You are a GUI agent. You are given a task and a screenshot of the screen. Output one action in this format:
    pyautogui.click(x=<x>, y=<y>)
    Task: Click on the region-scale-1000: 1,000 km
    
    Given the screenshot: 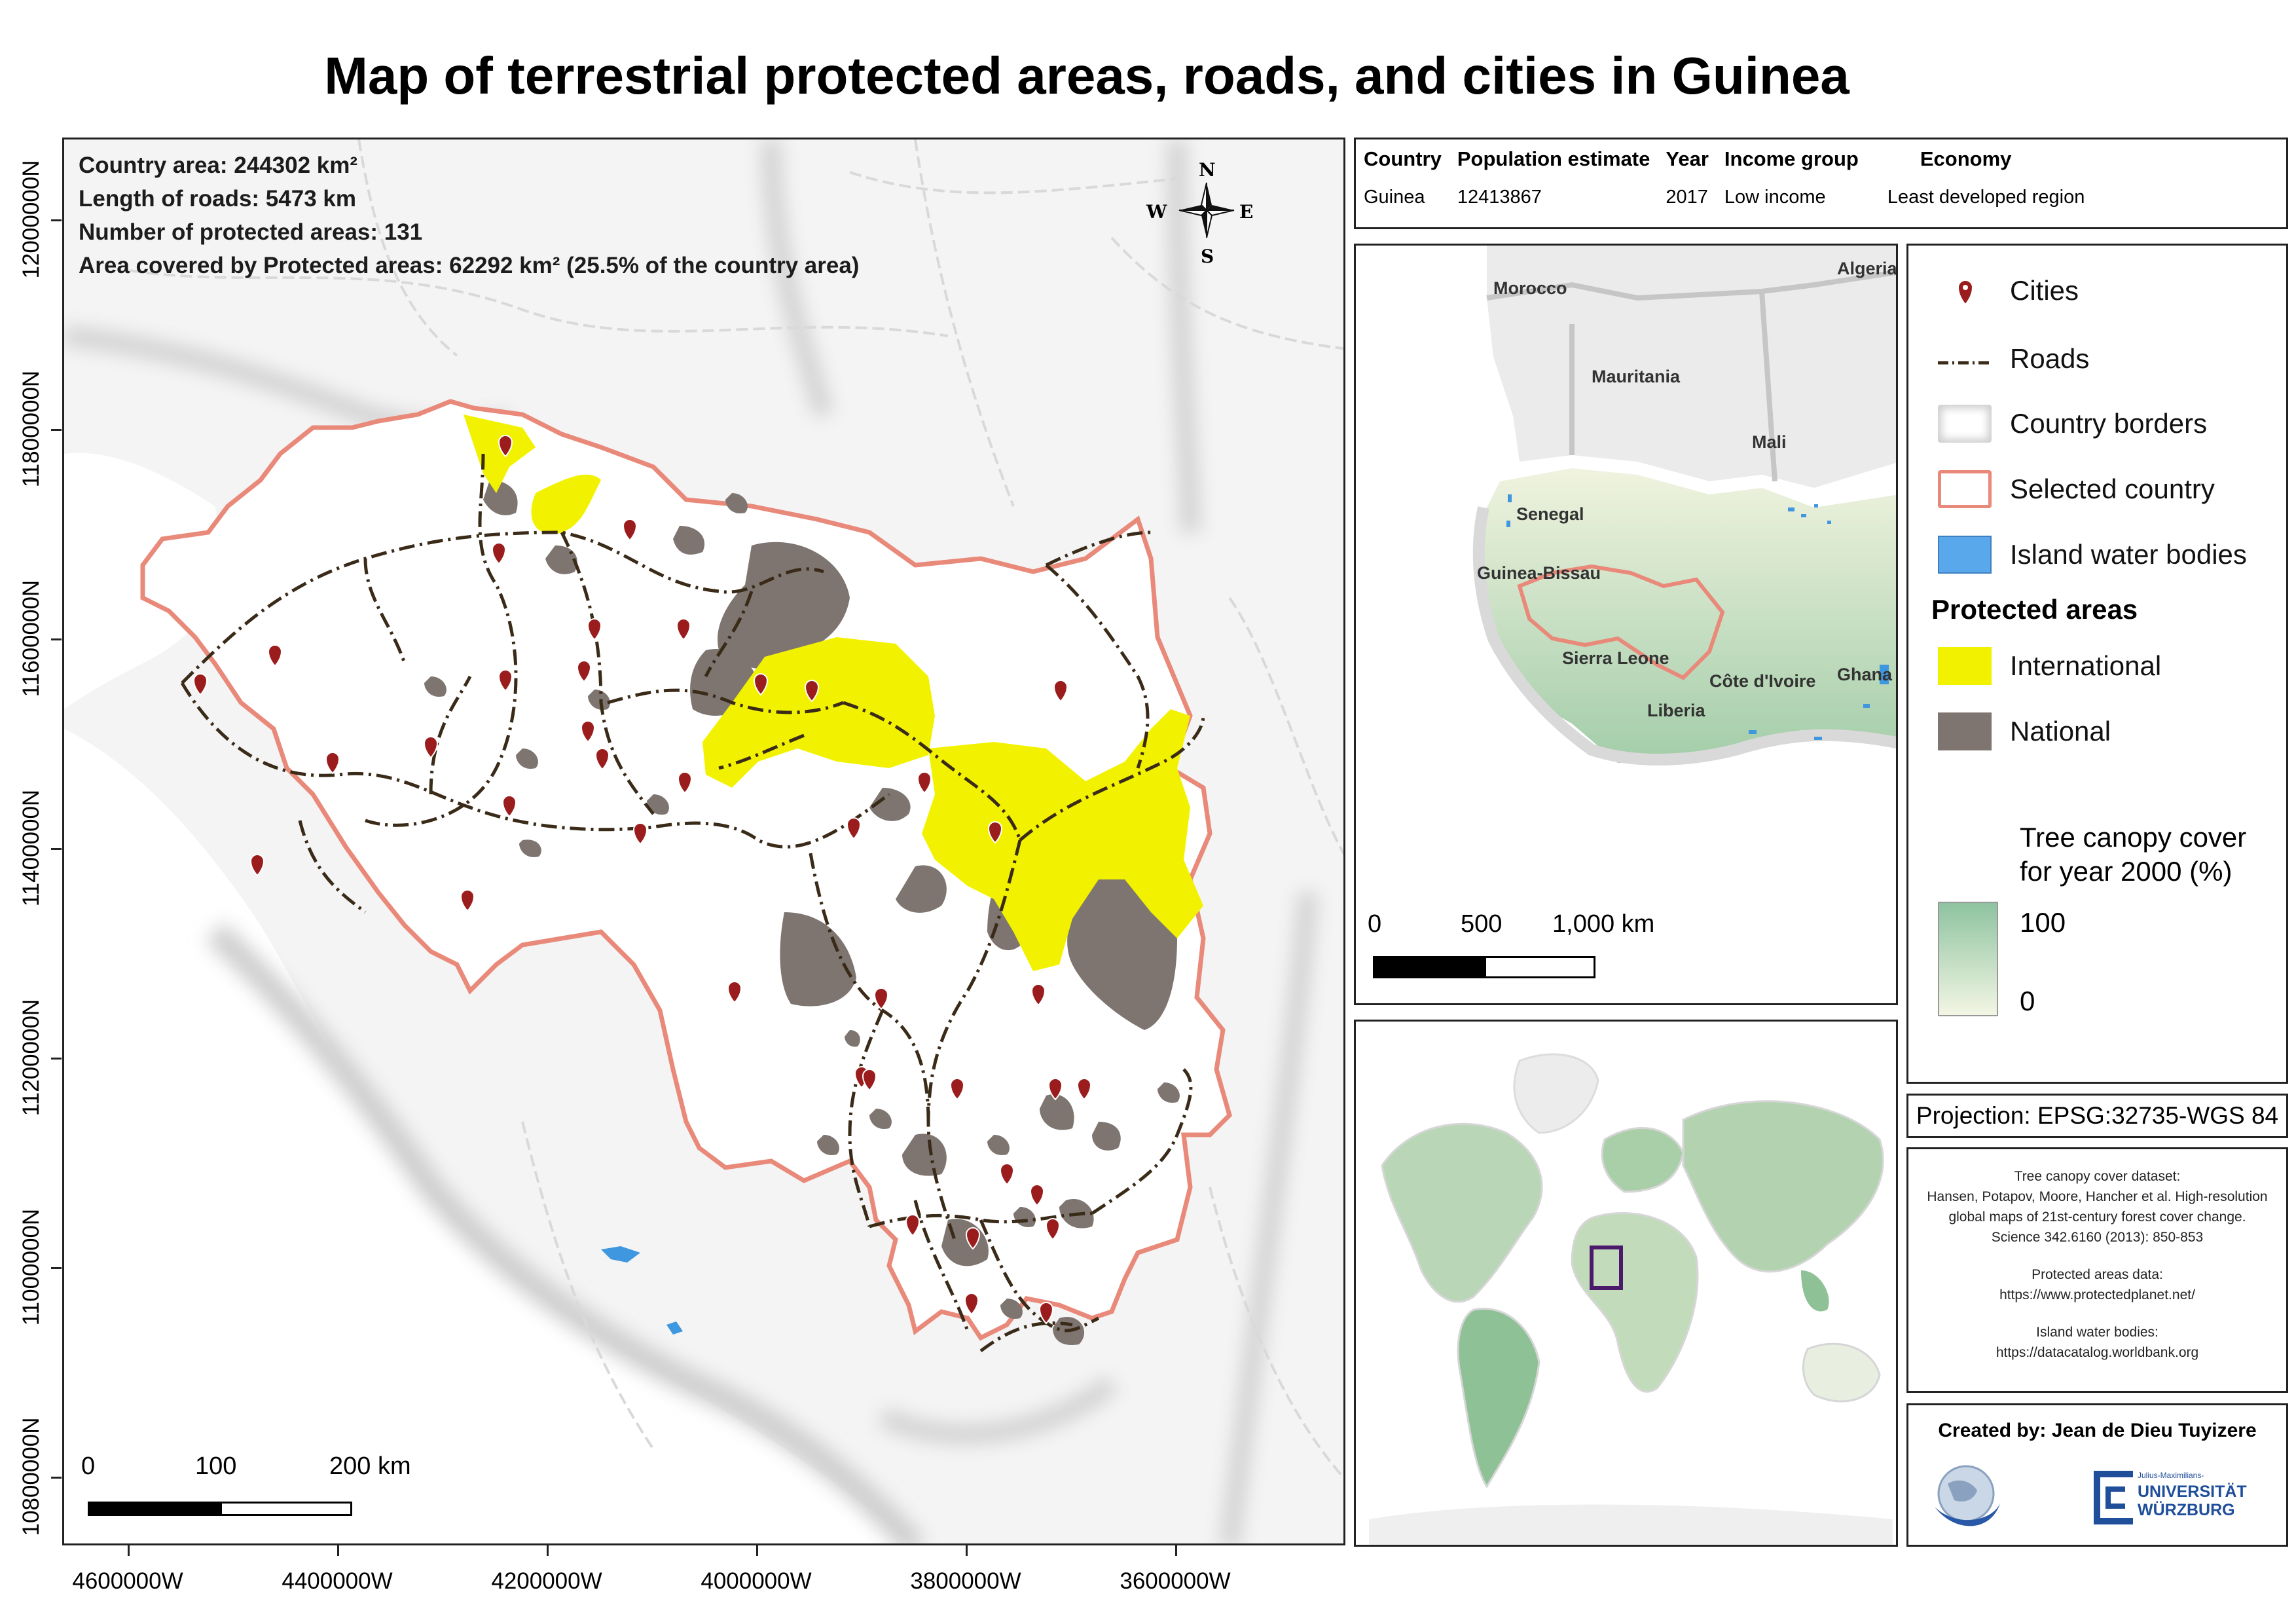 What is the action you would take?
    pyautogui.click(x=1603, y=924)
    